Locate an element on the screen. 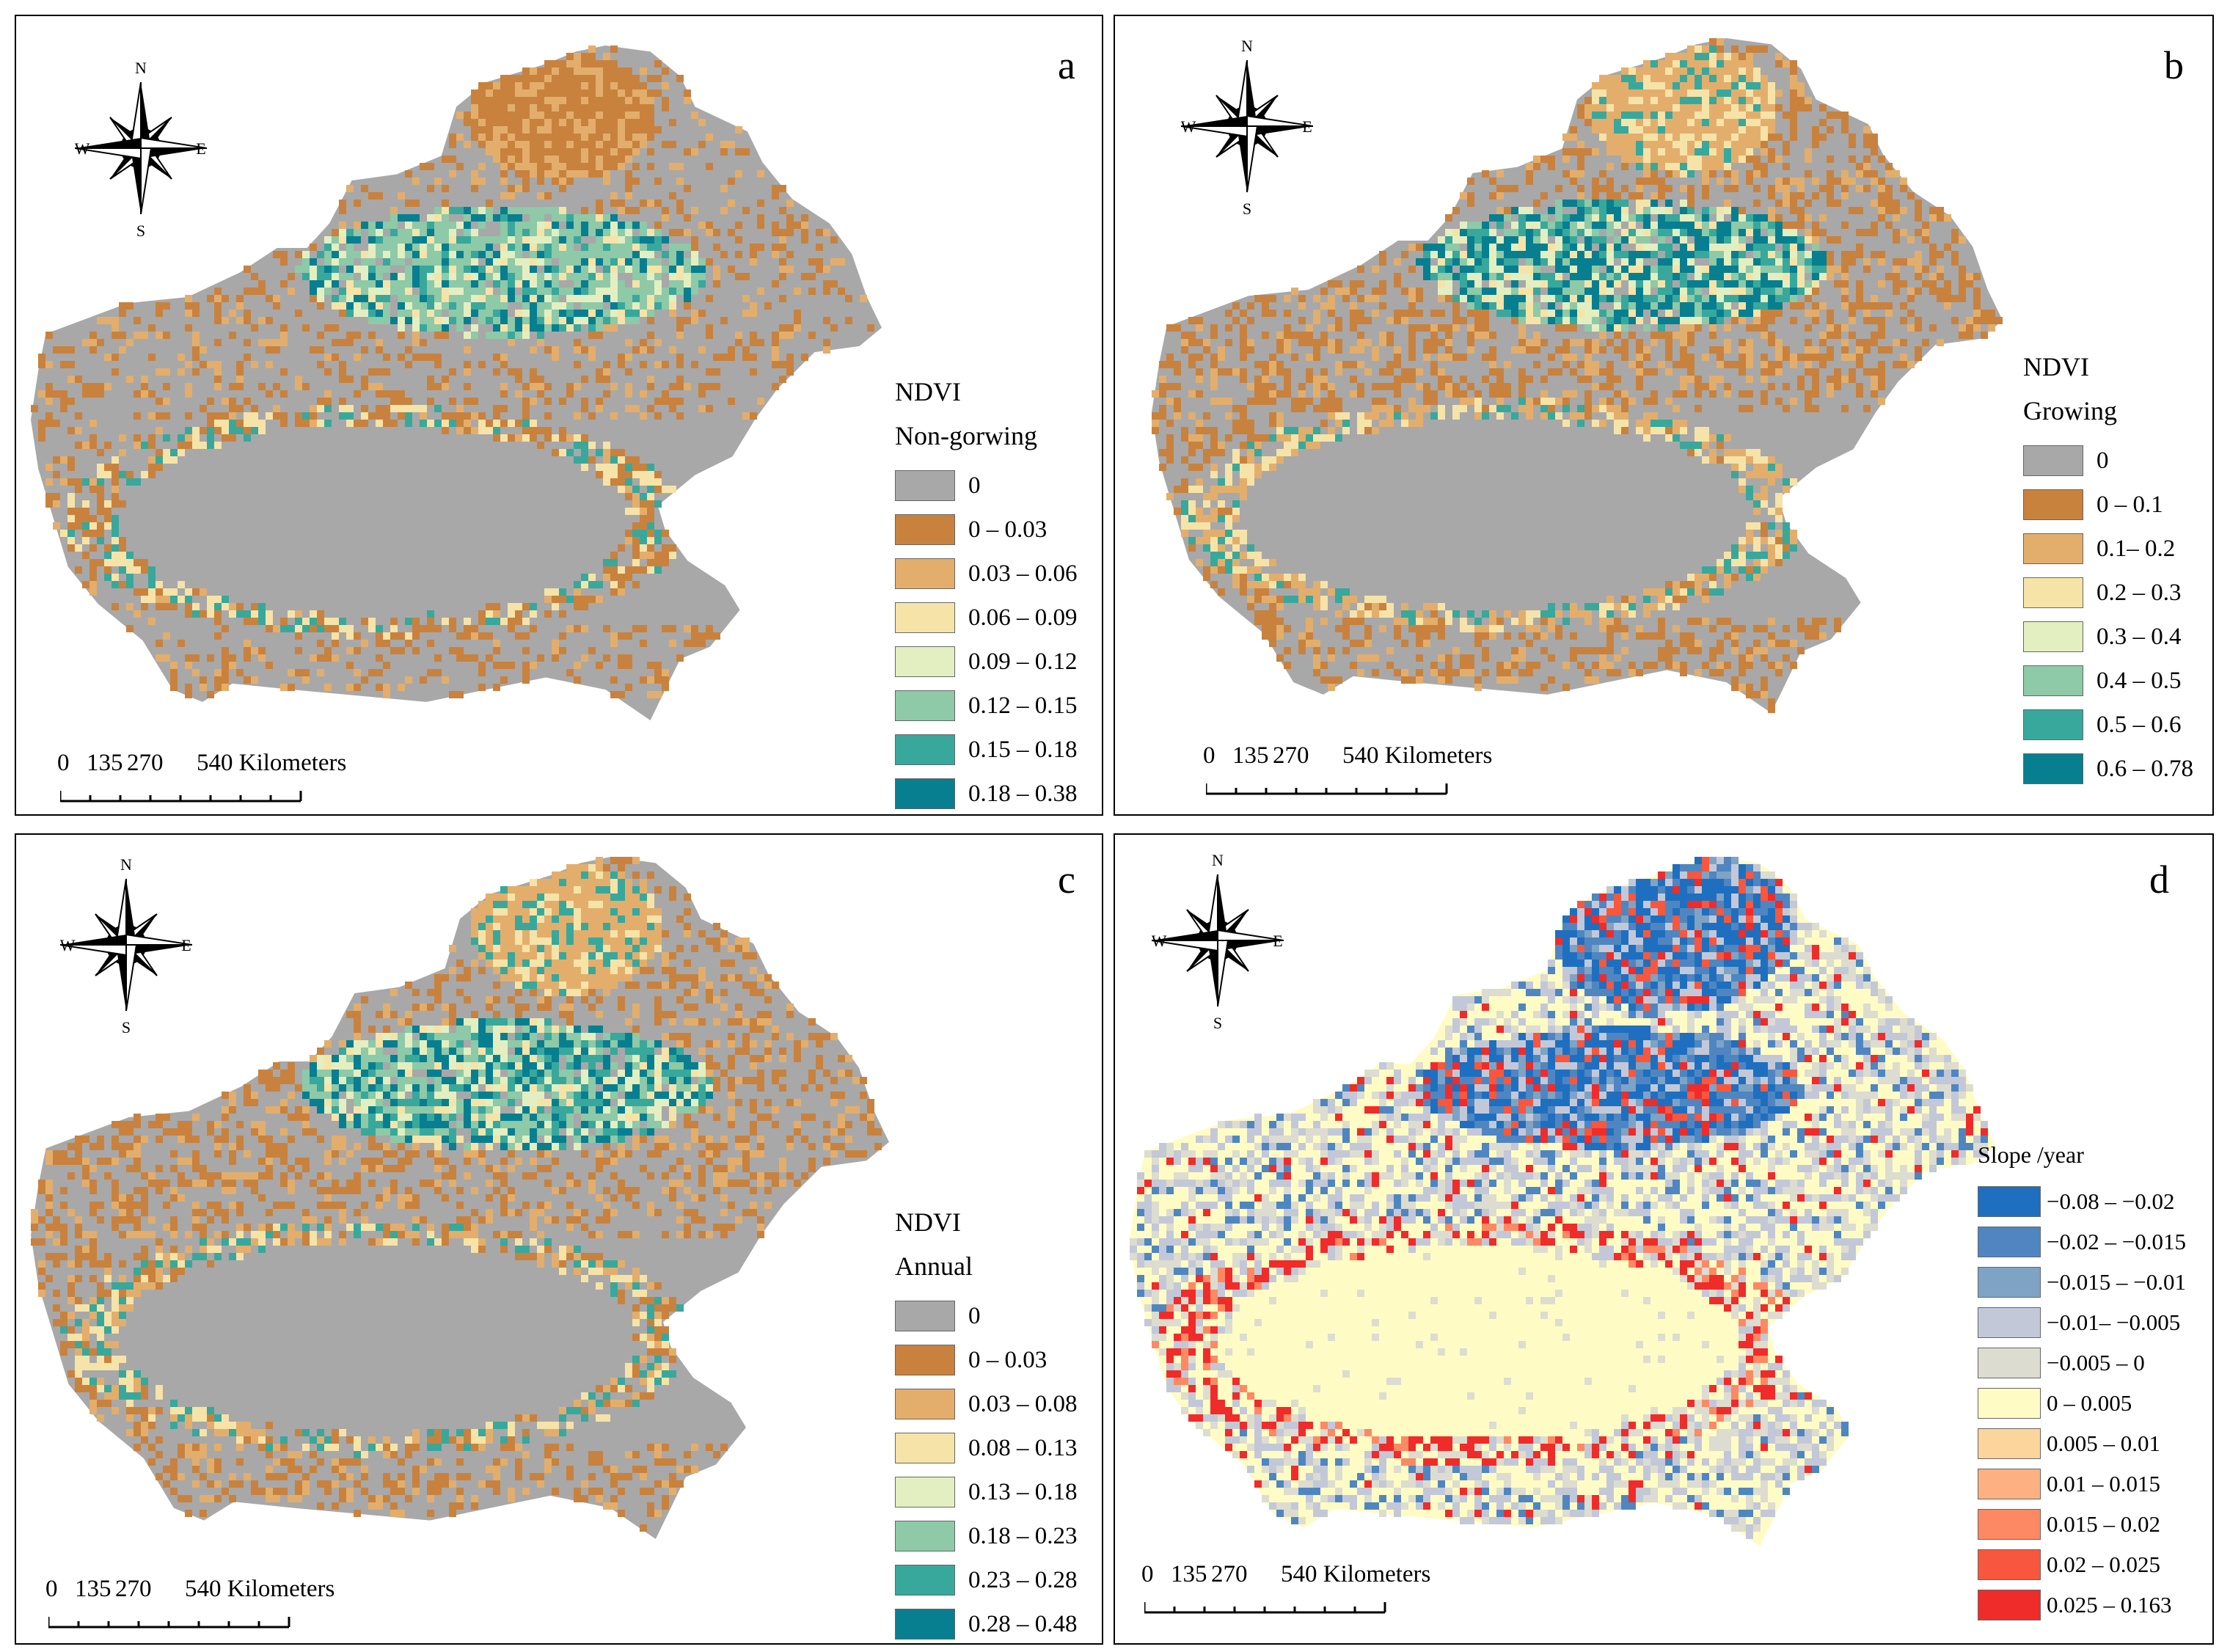 The width and height of the screenshot is (2230, 1652). legend-label: −0.08 – −0.02 is located at coordinates (2111, 1201).